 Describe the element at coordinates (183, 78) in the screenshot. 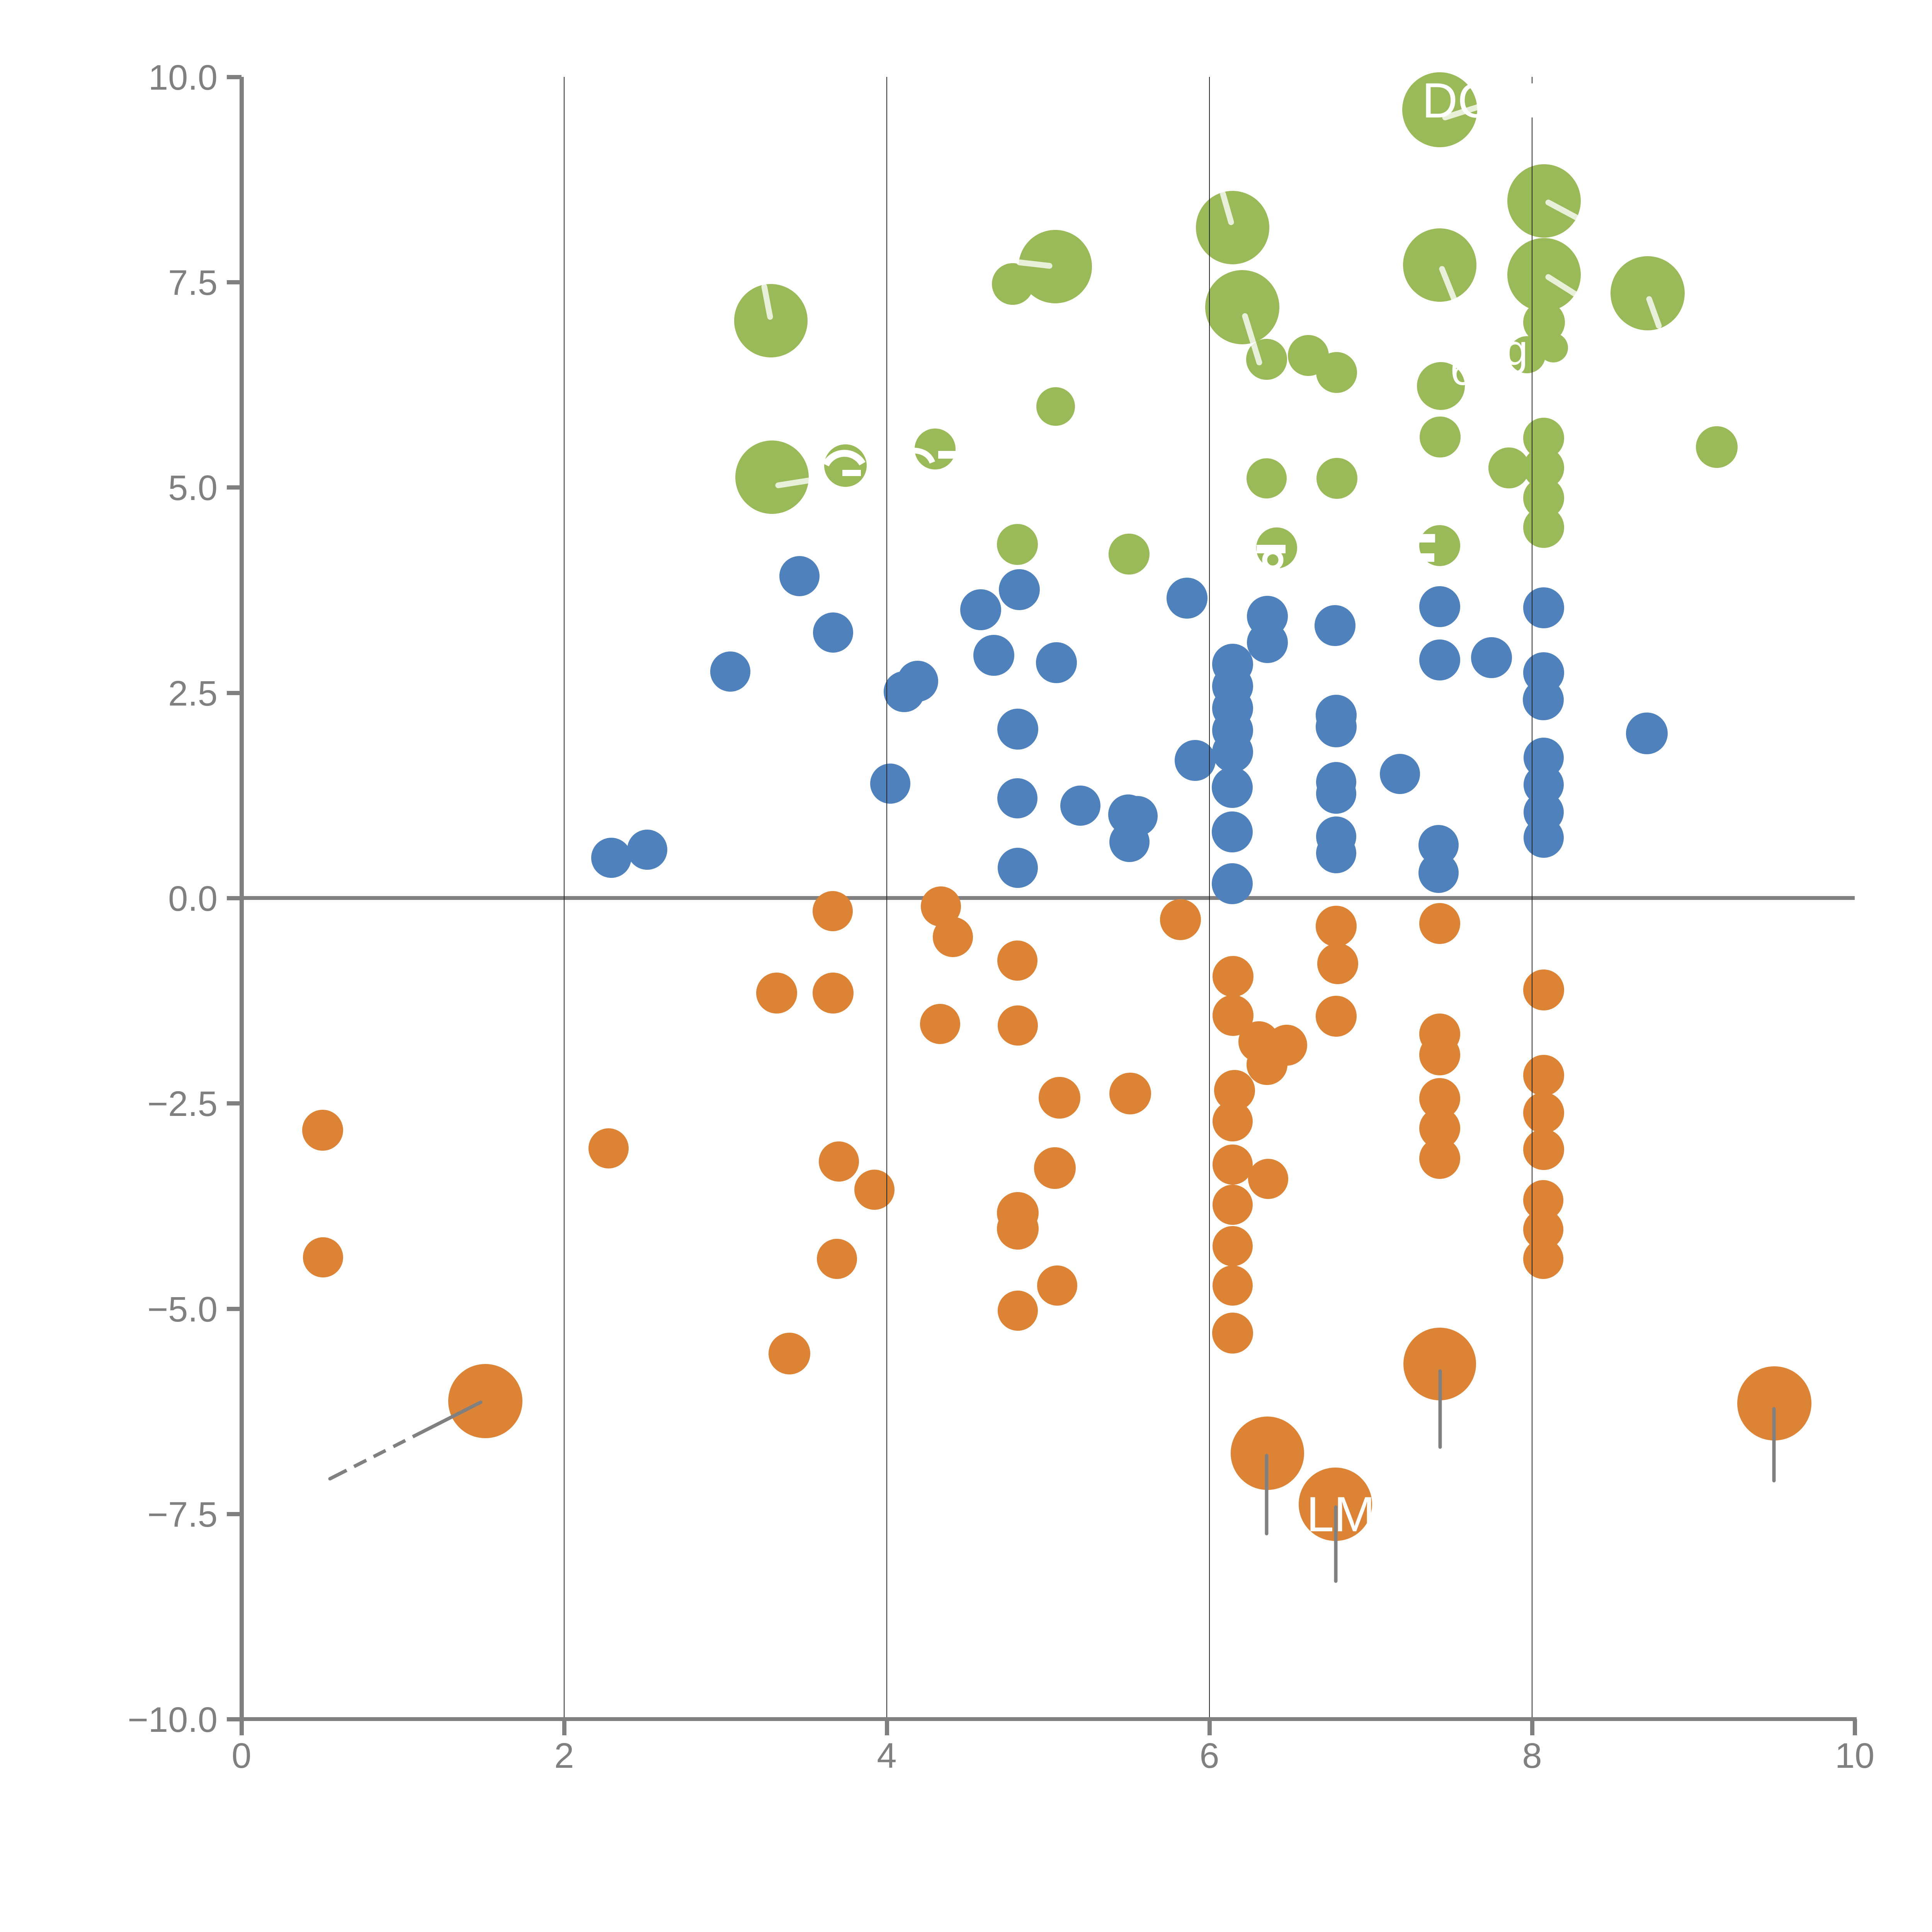

I see `svg-text: 10.0` at that location.